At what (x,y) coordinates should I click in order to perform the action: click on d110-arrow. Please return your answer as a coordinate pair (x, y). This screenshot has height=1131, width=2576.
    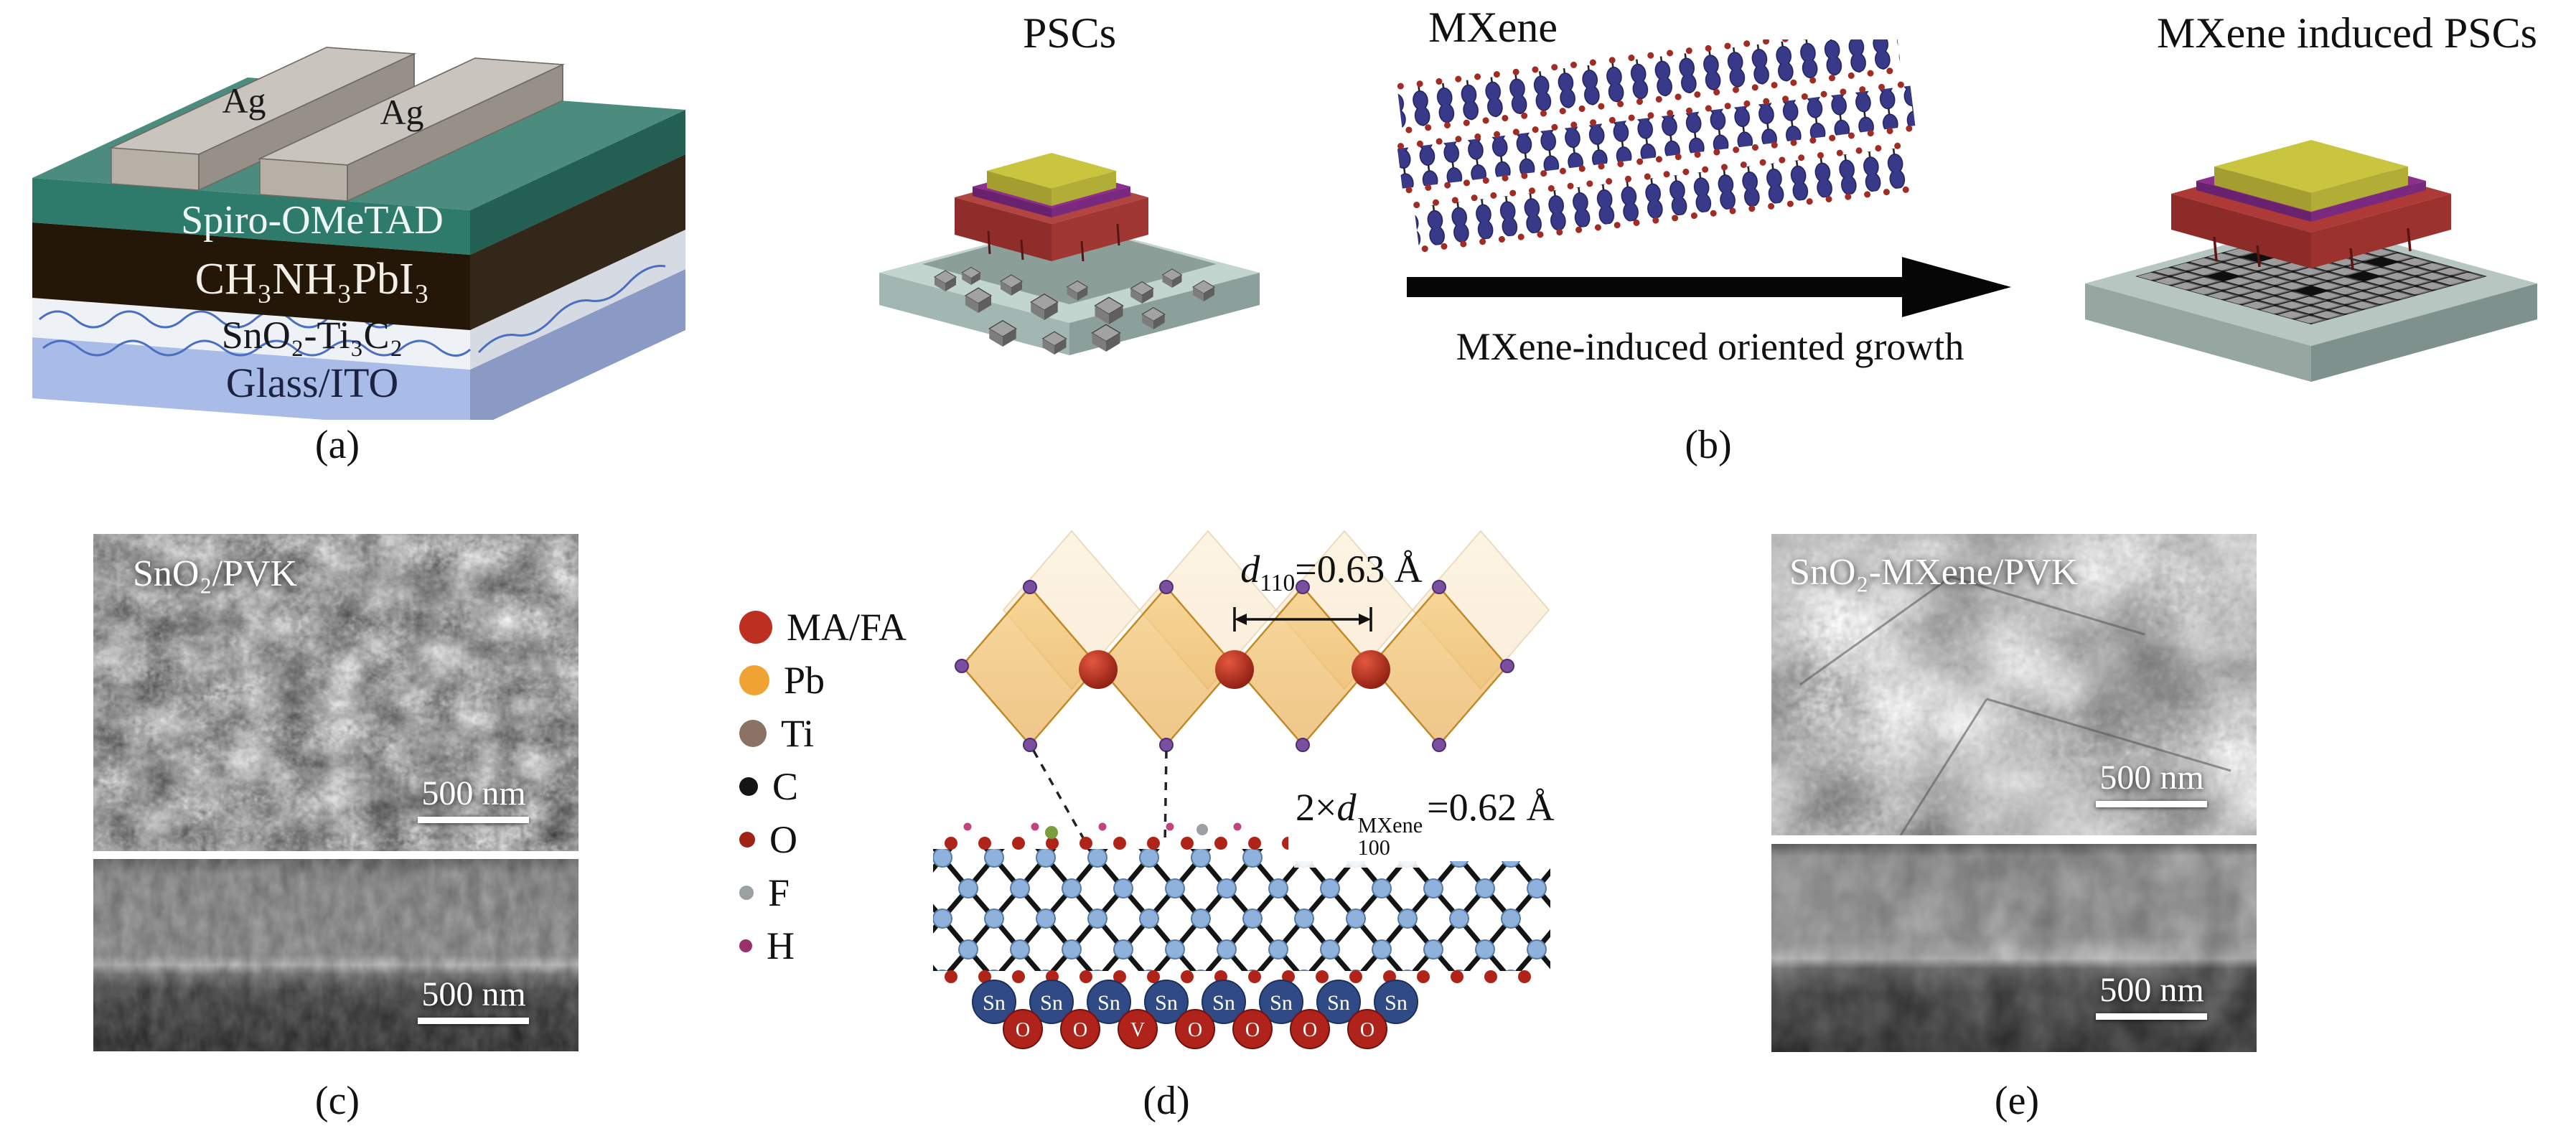
    Looking at the image, I should click on (1303, 619).